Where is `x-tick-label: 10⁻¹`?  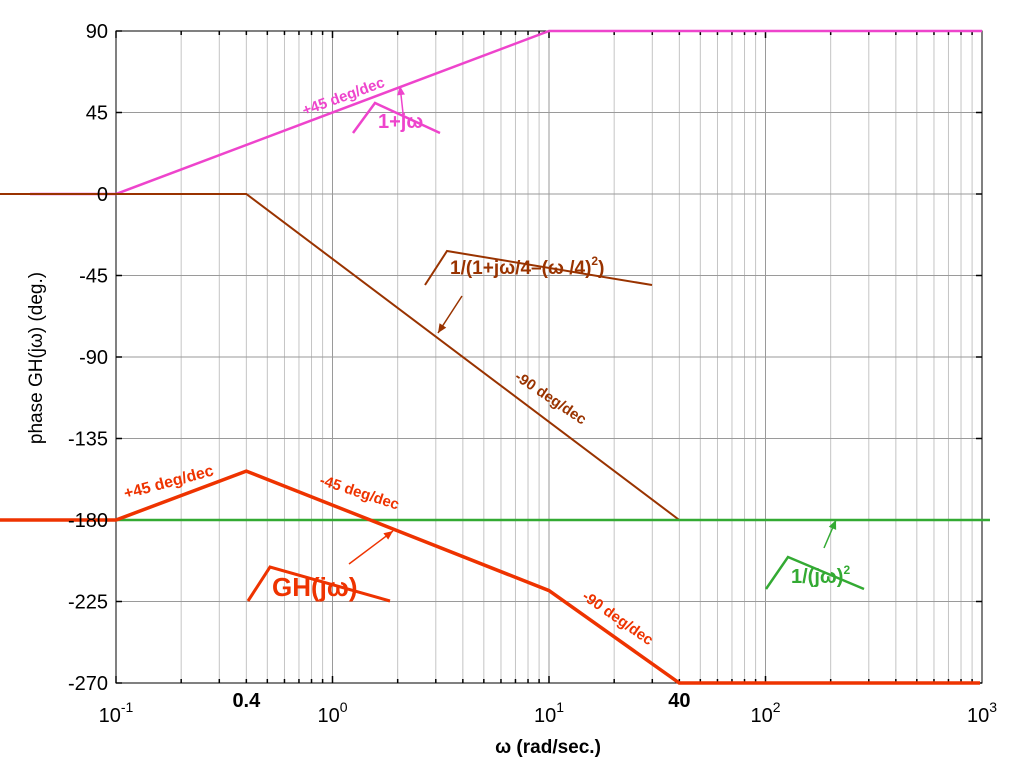 x-tick-label: 10⁻¹ is located at coordinates (116, 713).